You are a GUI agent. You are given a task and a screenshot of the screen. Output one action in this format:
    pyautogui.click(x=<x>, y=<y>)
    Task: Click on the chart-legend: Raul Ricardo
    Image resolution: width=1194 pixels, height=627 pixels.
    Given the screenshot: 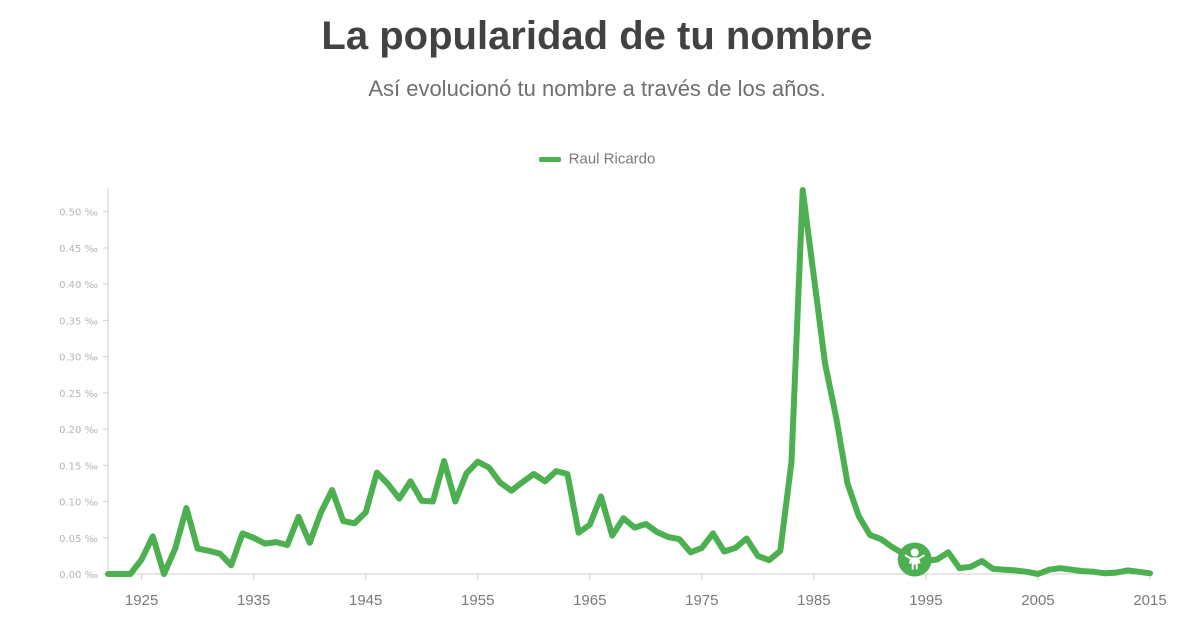 What is the action you would take?
    pyautogui.click(x=597, y=159)
    